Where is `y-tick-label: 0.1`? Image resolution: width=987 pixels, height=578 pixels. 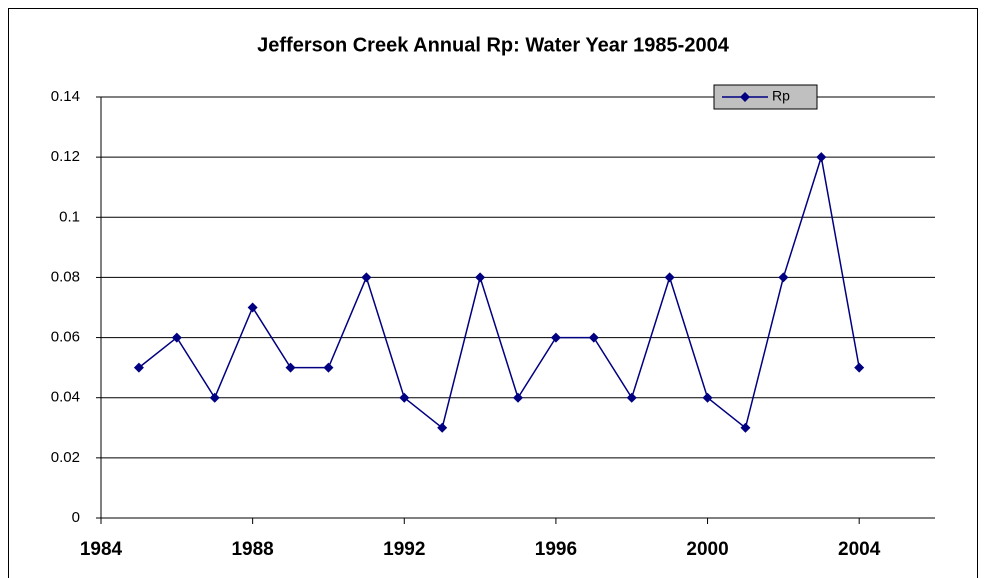 y-tick-label: 0.1 is located at coordinates (69, 216).